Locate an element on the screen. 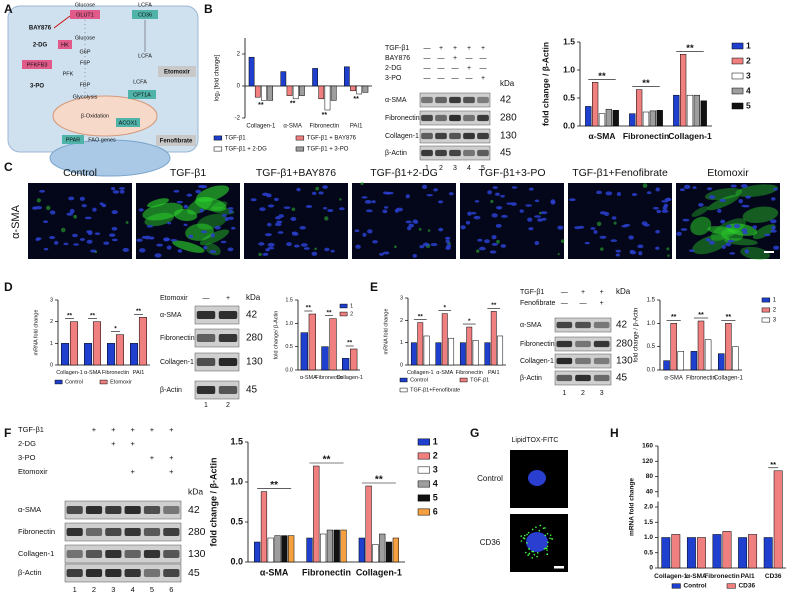 This screenshot has width=789, height=594. significance: ** is located at coordinates (309, 308).